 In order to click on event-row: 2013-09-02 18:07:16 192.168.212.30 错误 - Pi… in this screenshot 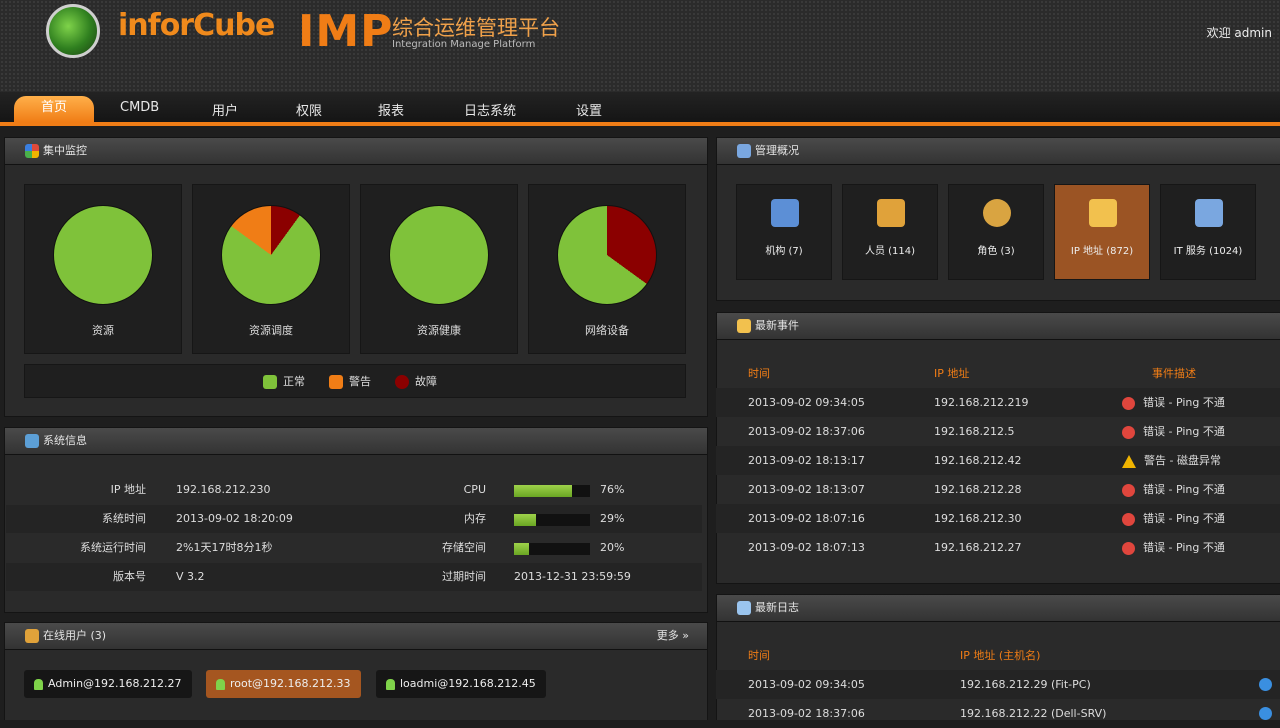, I will do `click(998, 518)`.